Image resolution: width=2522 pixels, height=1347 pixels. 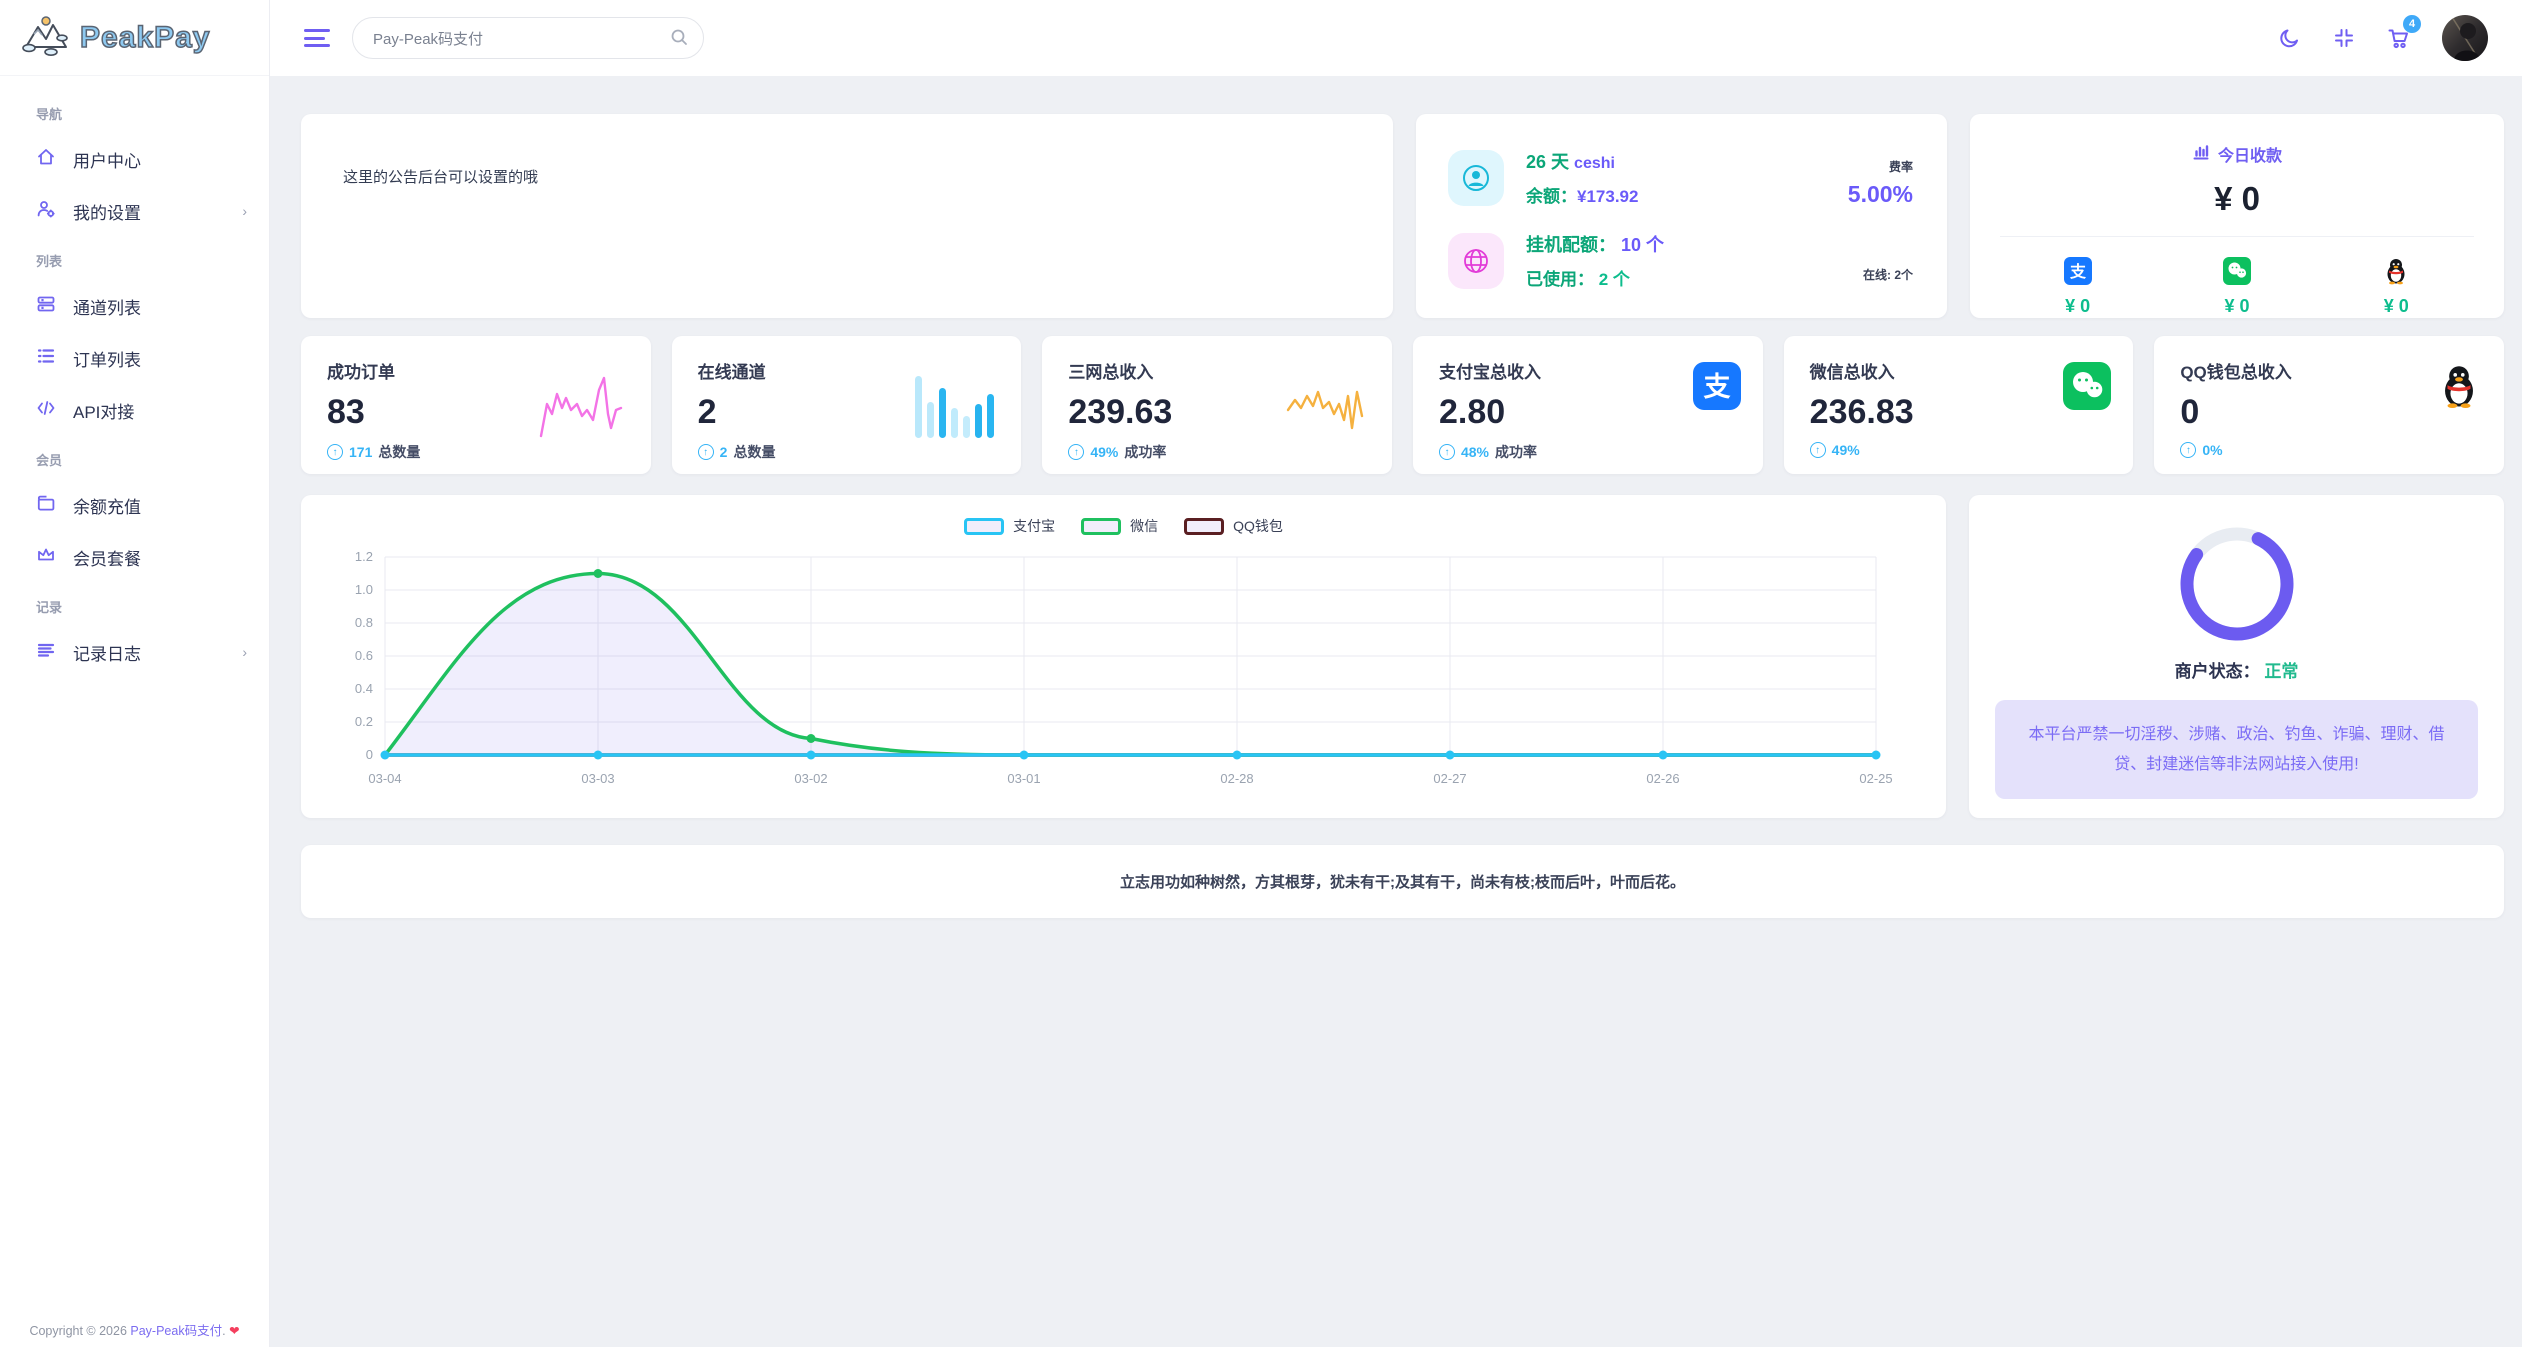 I want to click on today-qq: ¥ 0, so click(x=2396, y=287).